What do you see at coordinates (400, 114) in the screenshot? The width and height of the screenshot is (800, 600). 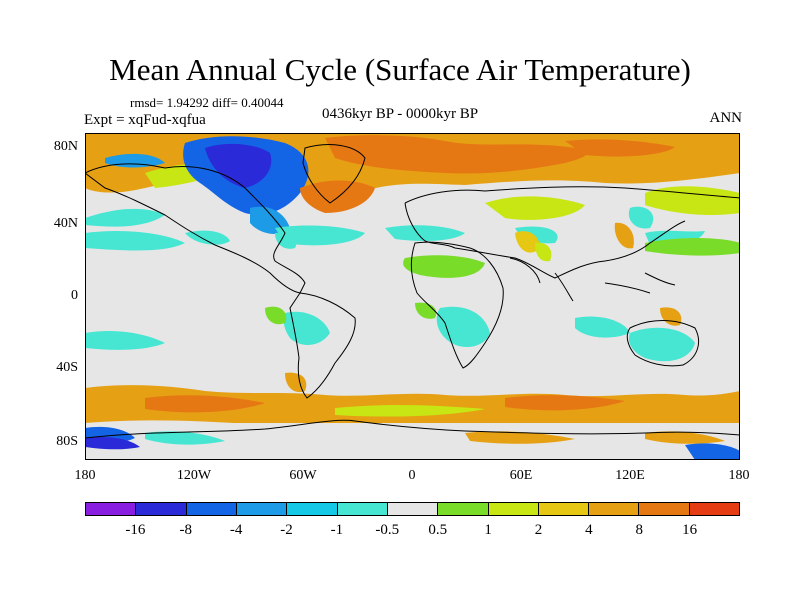 I see `period-label: 0436kyr BP - 0000kyr BP` at bounding box center [400, 114].